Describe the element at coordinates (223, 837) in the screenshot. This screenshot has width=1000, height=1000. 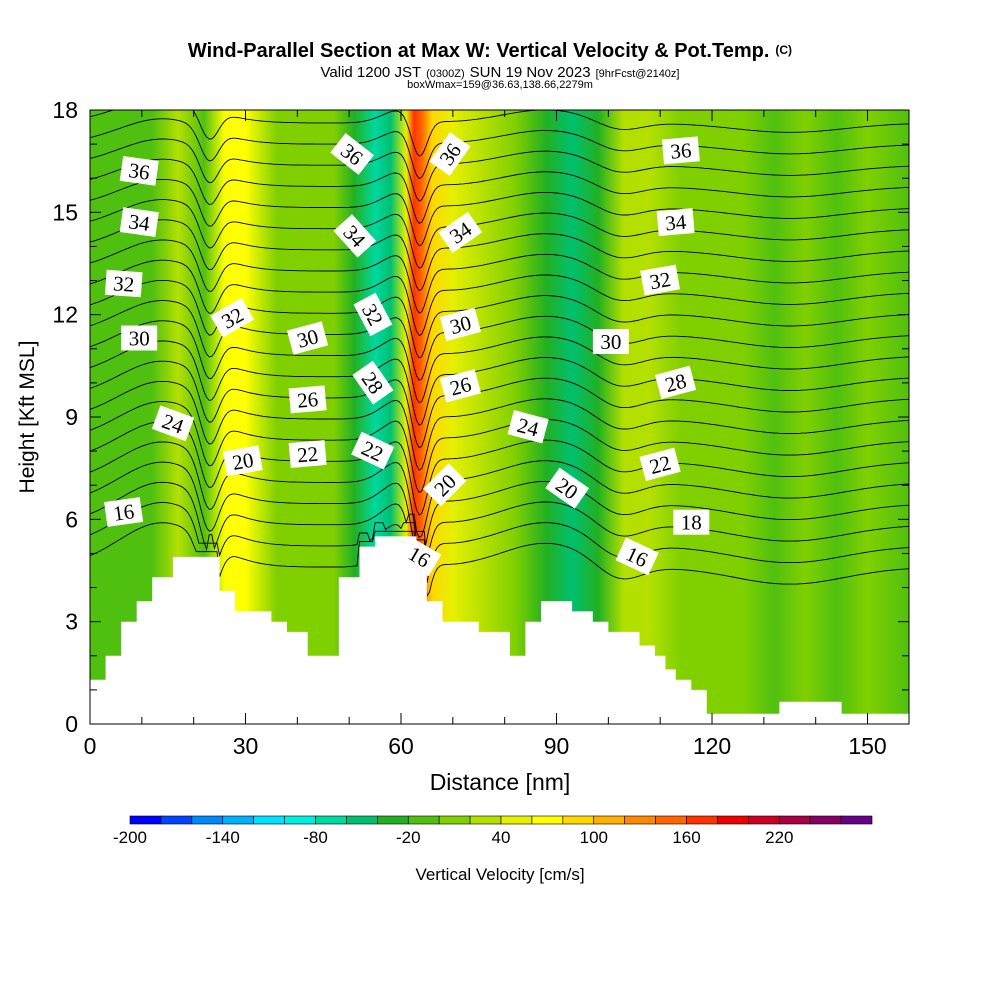
I see `colorbar-tick-label: -140` at that location.